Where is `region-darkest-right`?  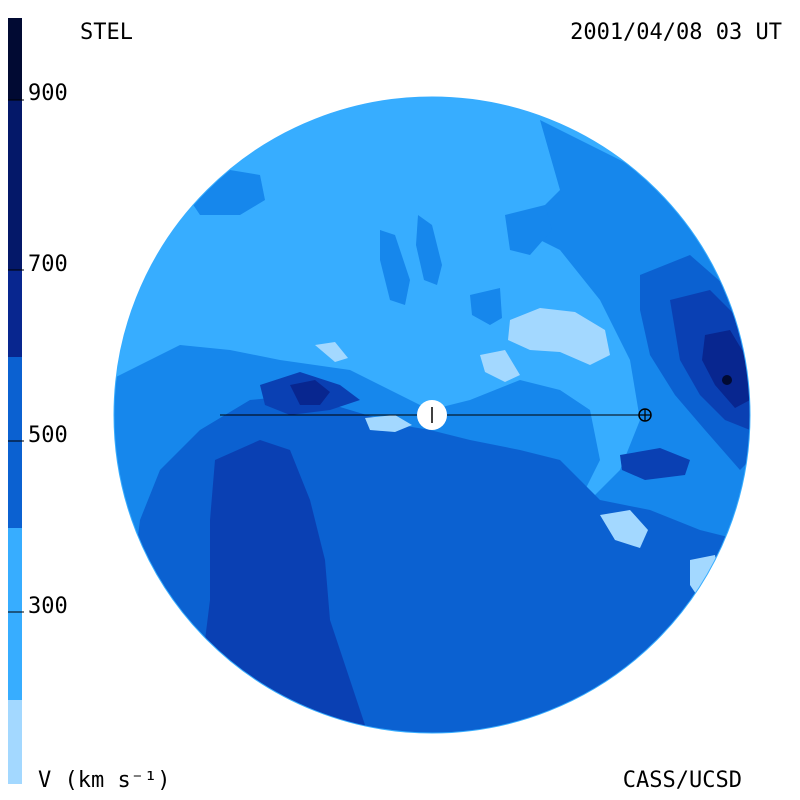 region-darkest-right is located at coordinates (726, 369).